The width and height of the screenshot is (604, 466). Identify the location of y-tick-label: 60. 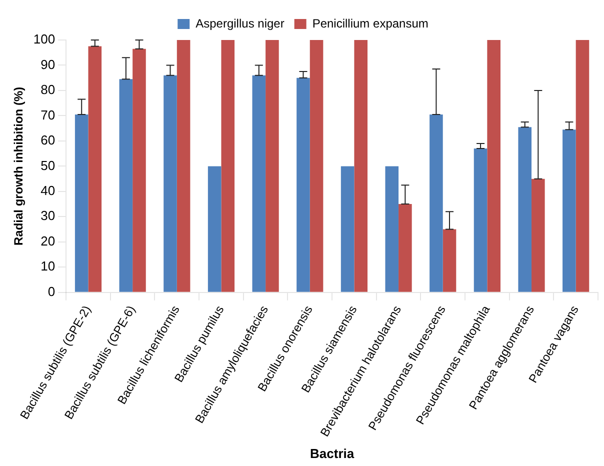
(48, 140).